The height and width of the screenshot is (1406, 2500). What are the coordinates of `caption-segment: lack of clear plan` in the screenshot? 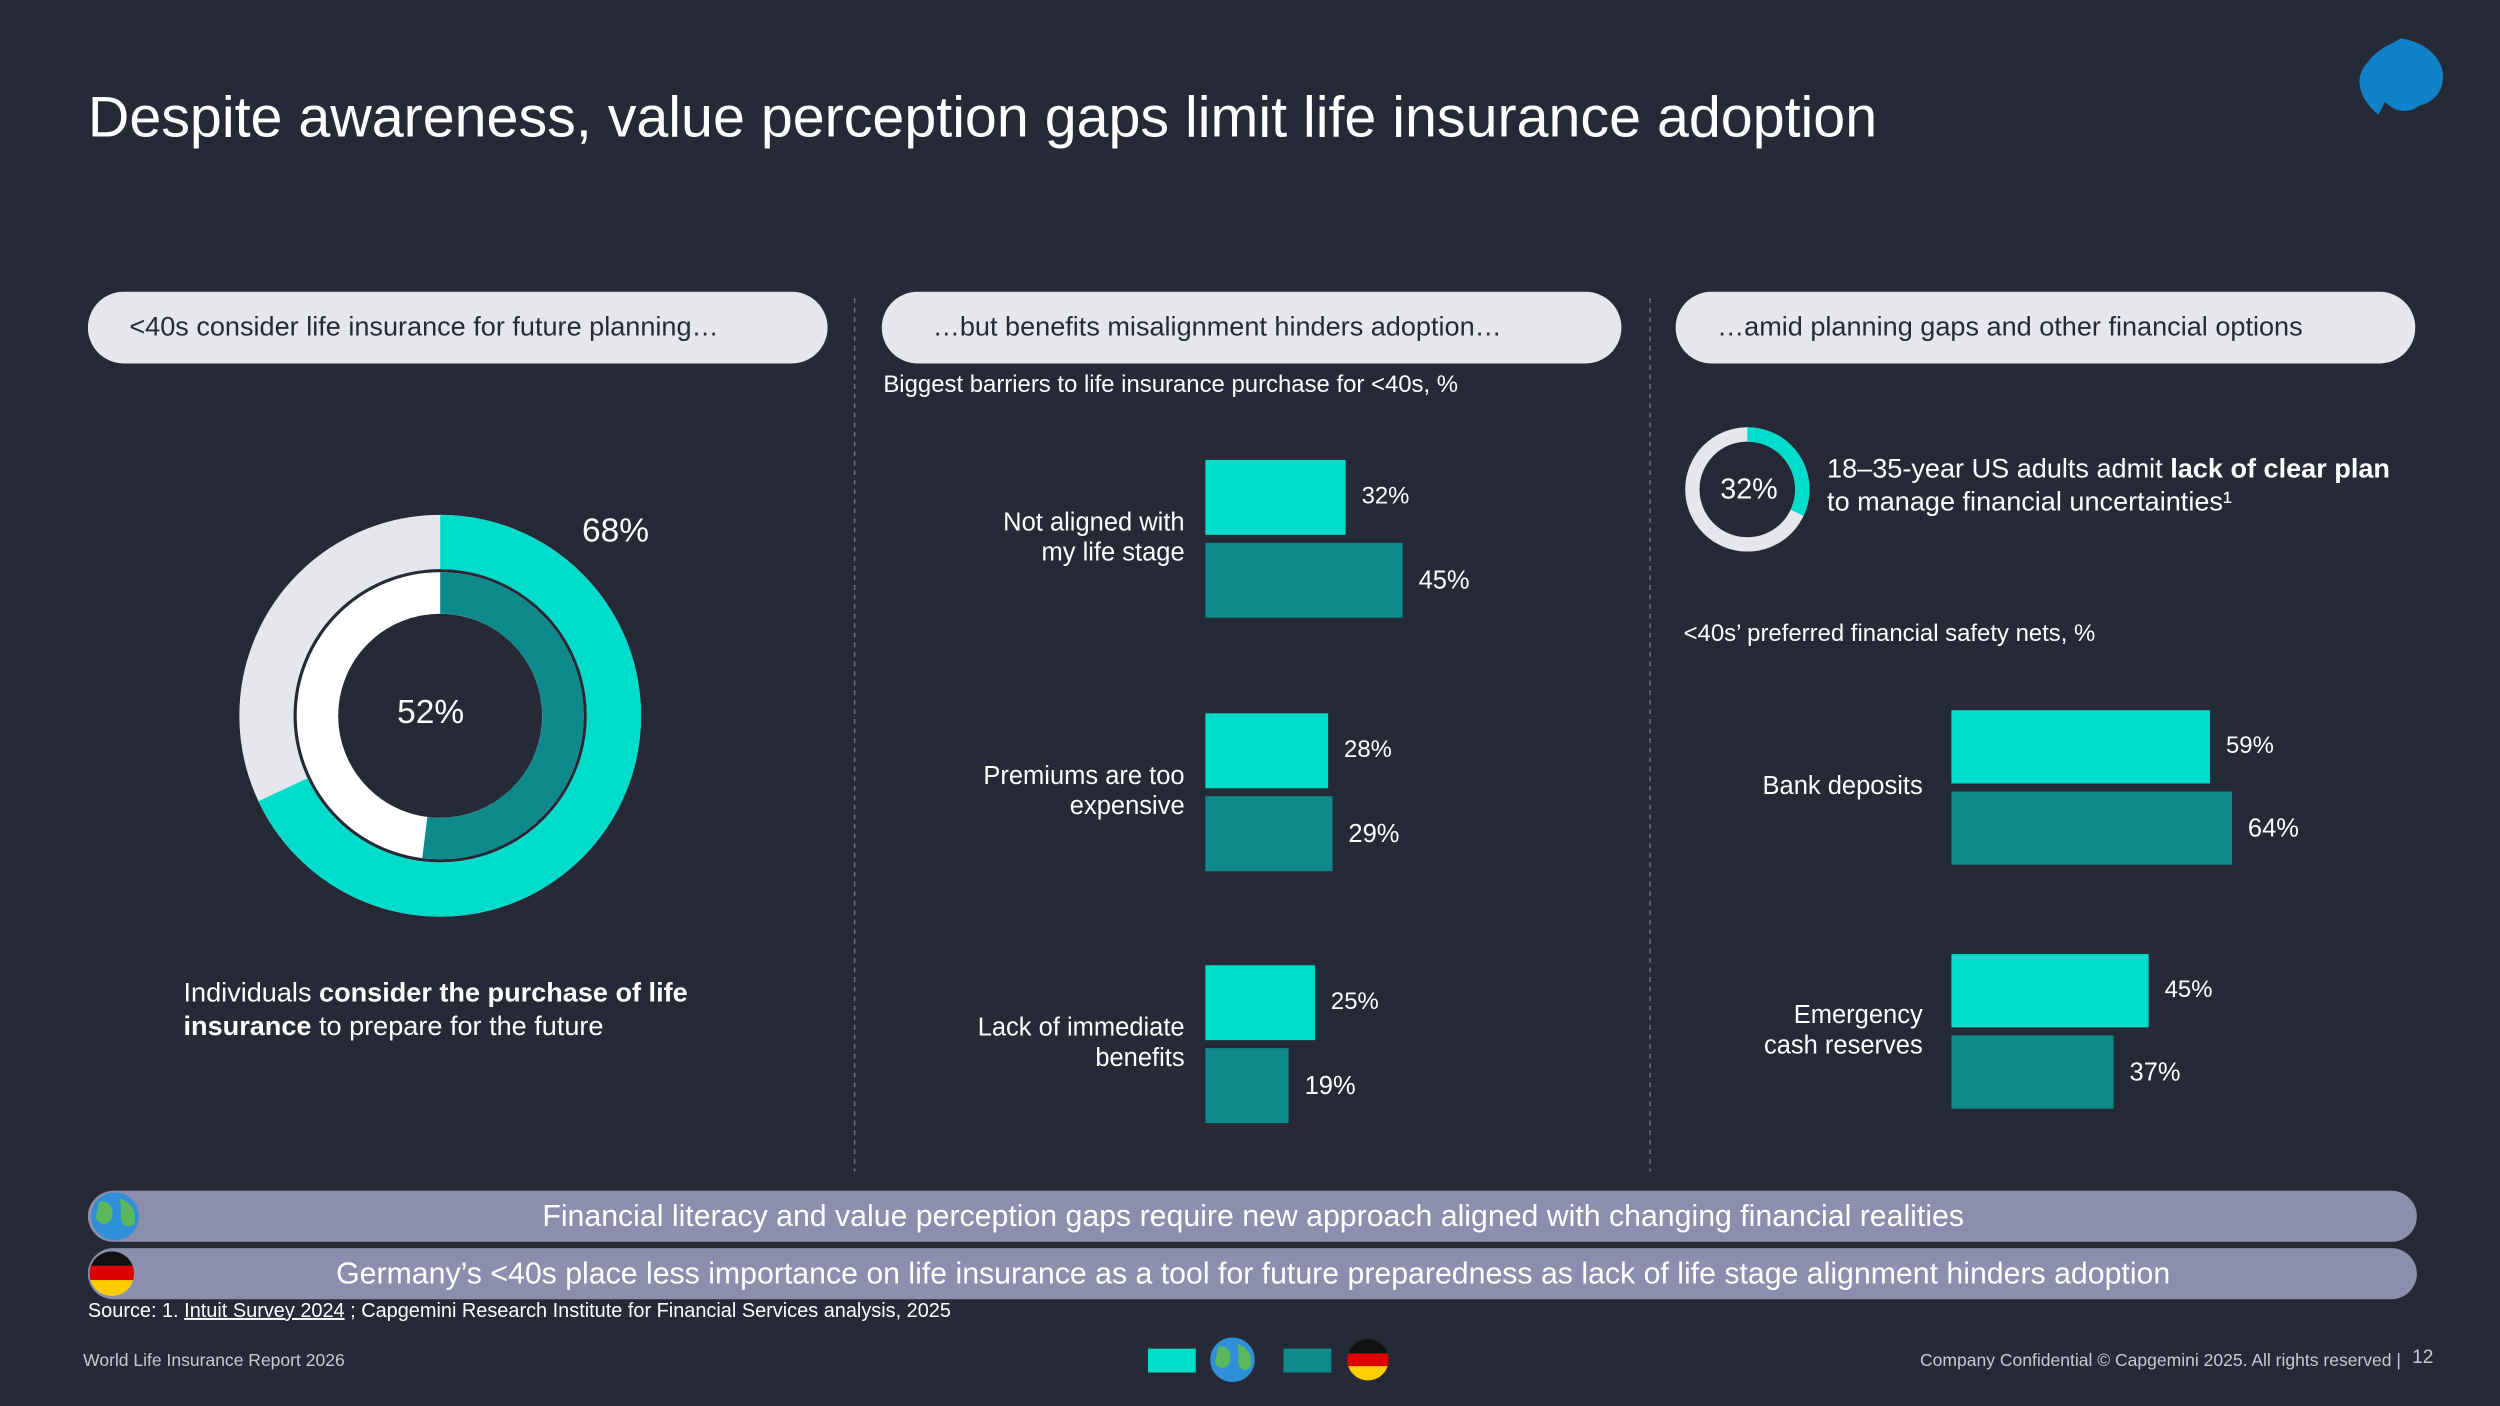 It's located at (2280, 467).